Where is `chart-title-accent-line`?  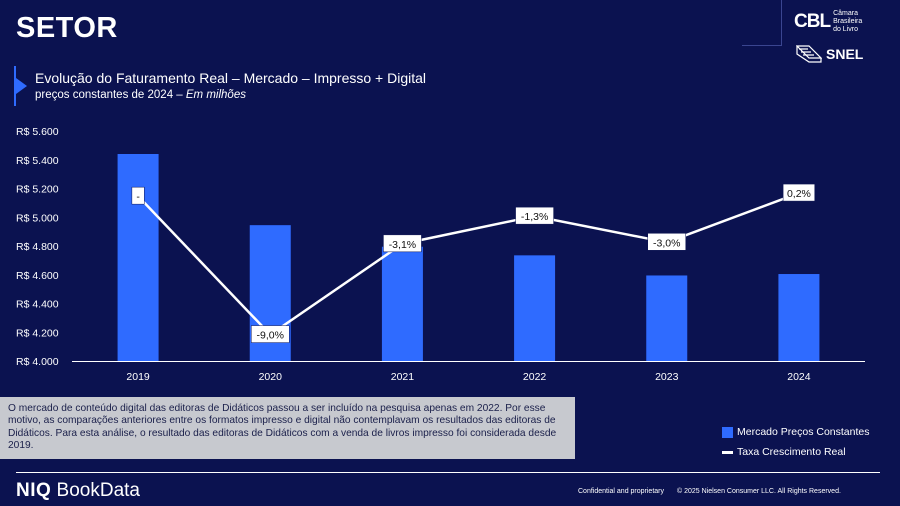 chart-title-accent-line is located at coordinates (15, 86).